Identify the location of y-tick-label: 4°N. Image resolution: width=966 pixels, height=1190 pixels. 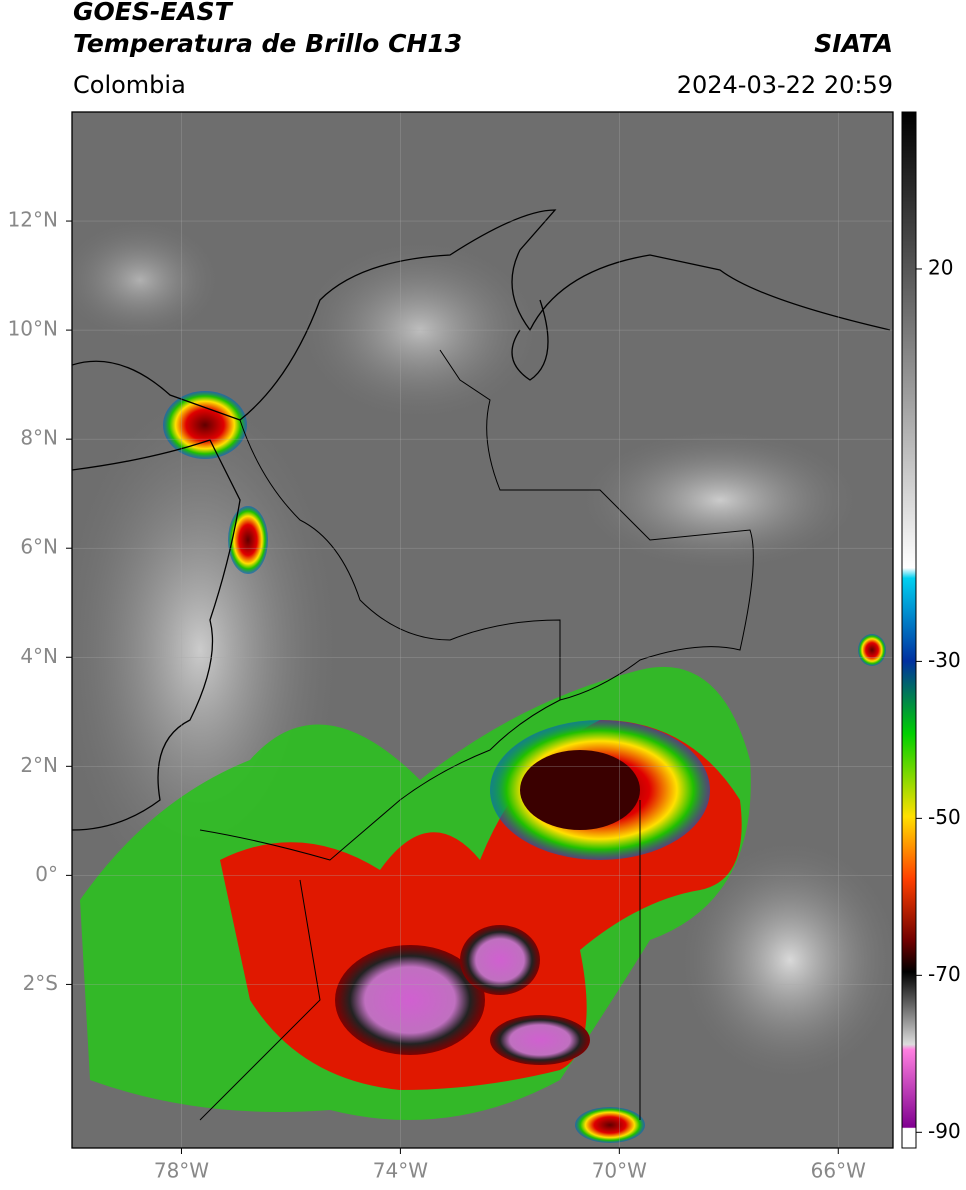
(39, 656).